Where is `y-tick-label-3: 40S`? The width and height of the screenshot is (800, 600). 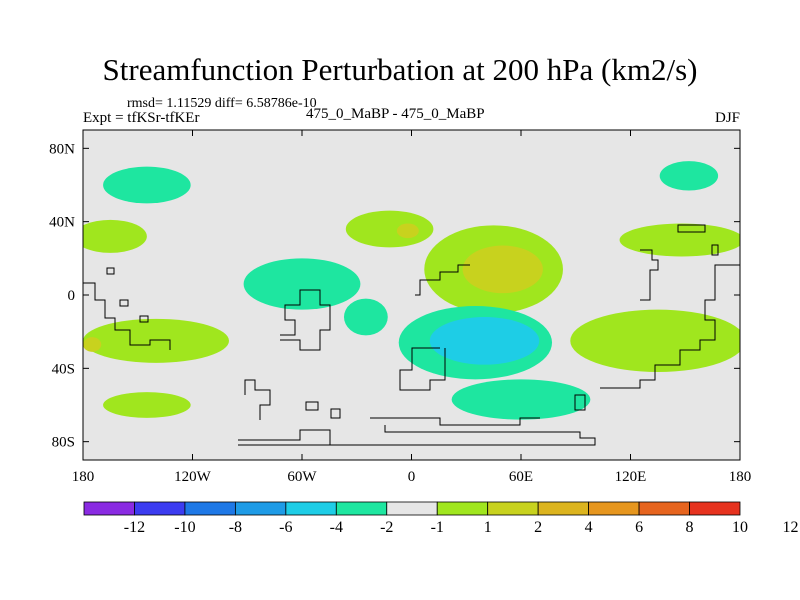
y-tick-label-3: 40S is located at coordinates (63, 369).